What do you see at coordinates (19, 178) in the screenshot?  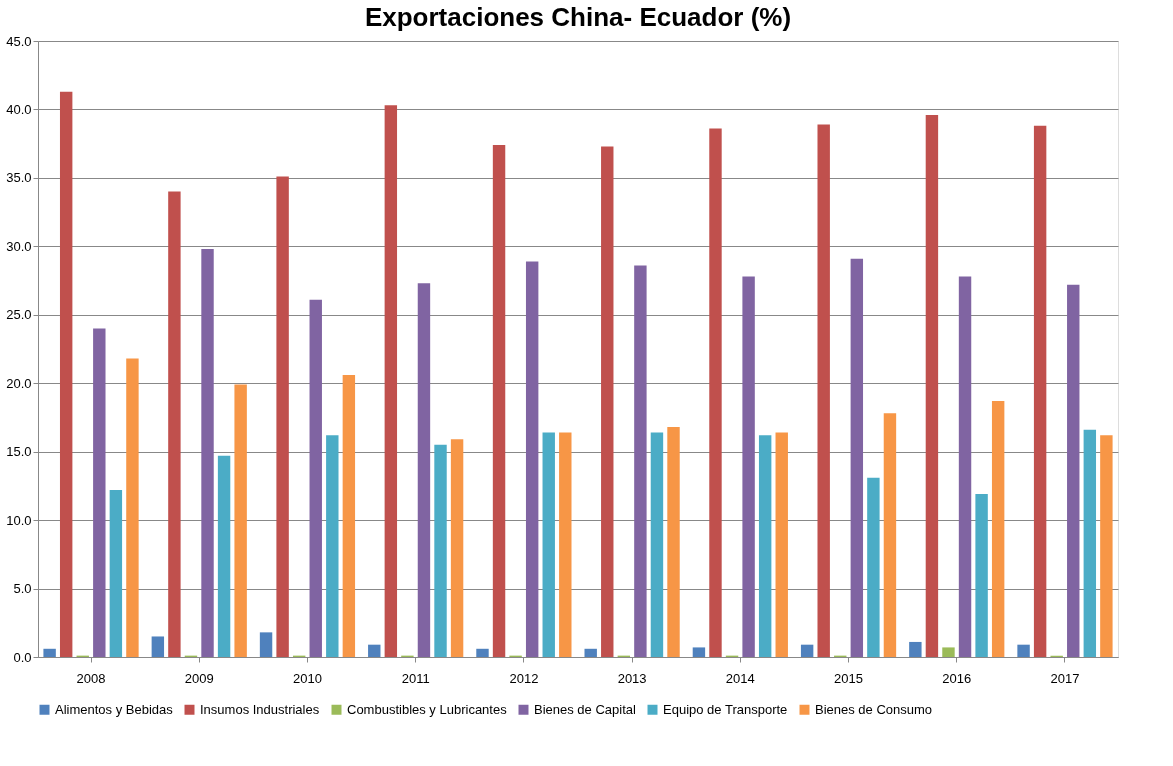 I see `y-tick-label: 35.0` at bounding box center [19, 178].